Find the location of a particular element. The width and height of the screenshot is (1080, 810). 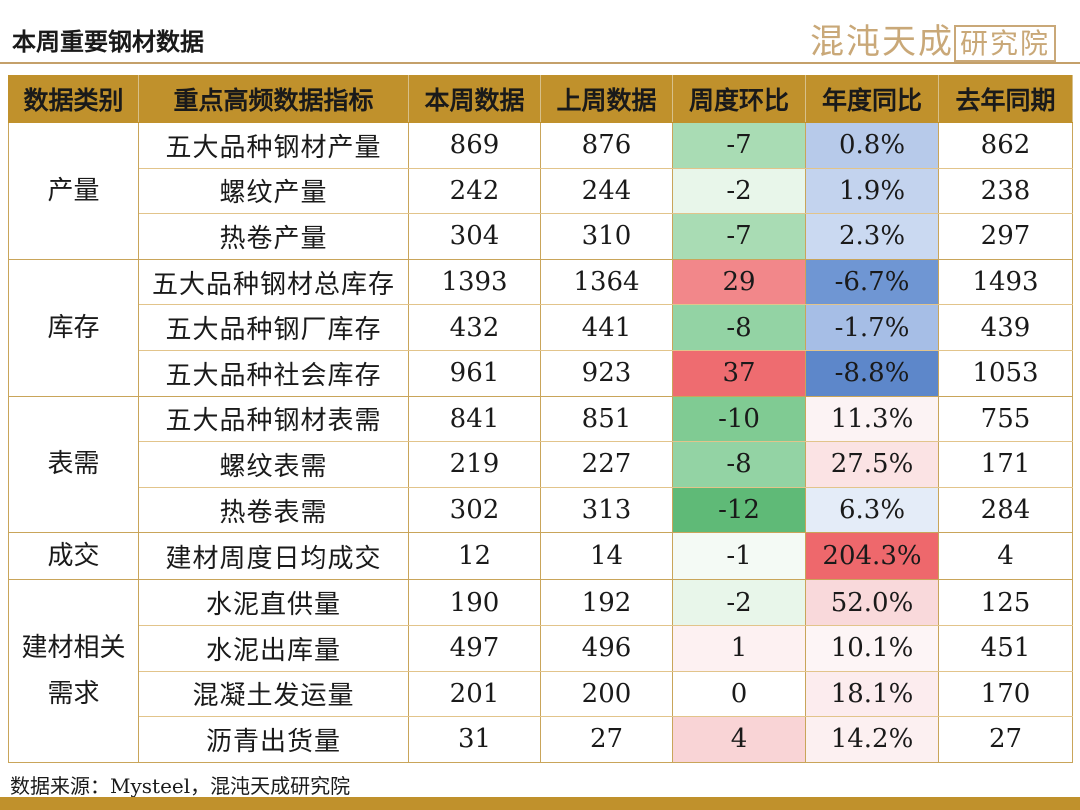

col-header-wow: 周度环比 is located at coordinates (739, 99).